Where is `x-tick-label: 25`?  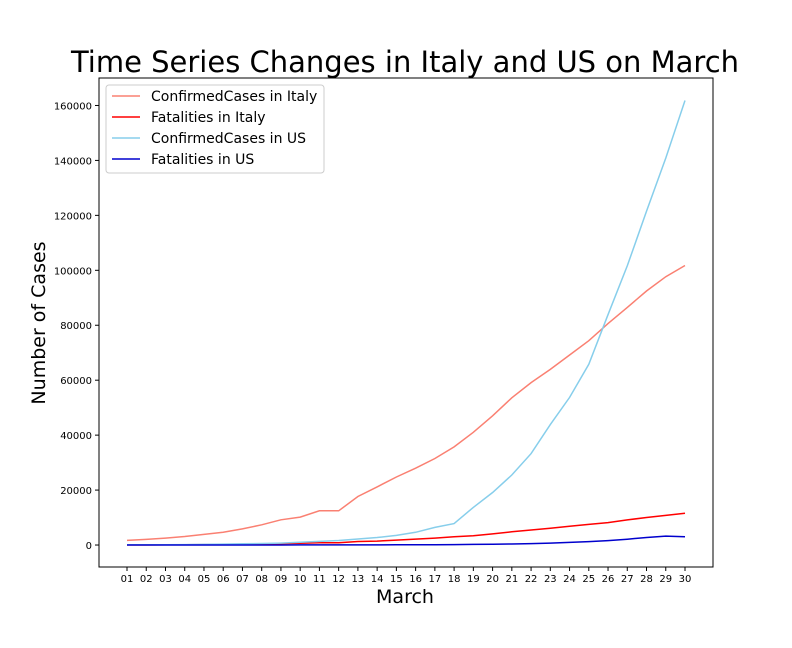 x-tick-label: 25 is located at coordinates (588, 579).